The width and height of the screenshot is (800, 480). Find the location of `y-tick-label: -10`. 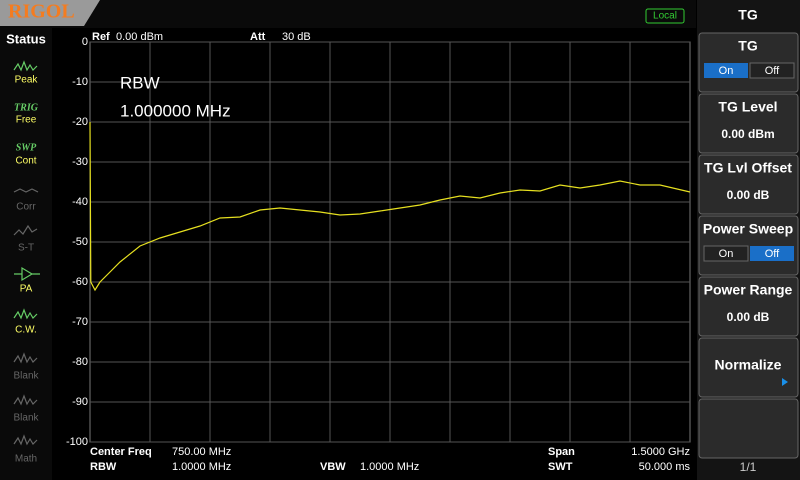

y-tick-label: -10 is located at coordinates (80, 82).